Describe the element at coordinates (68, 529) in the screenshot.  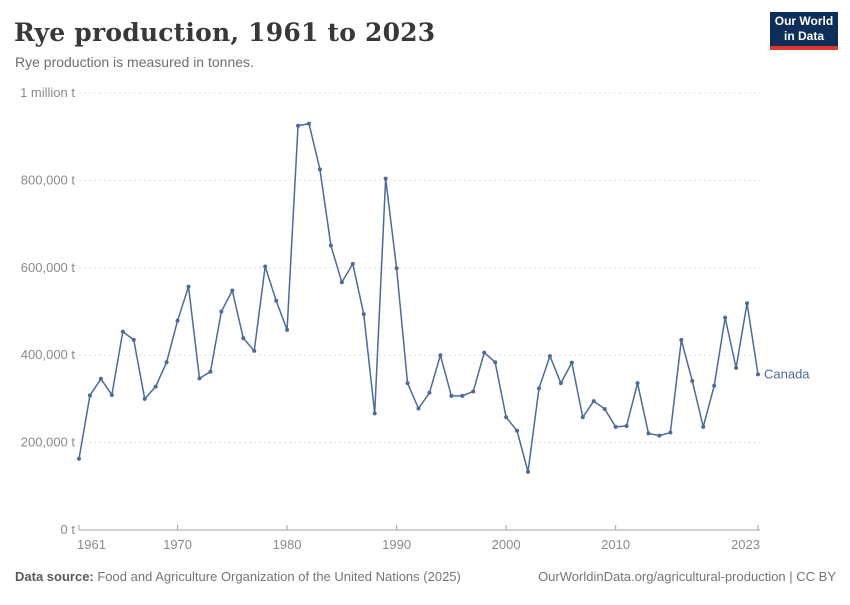
I see `y-tick-label: 0 t` at that location.